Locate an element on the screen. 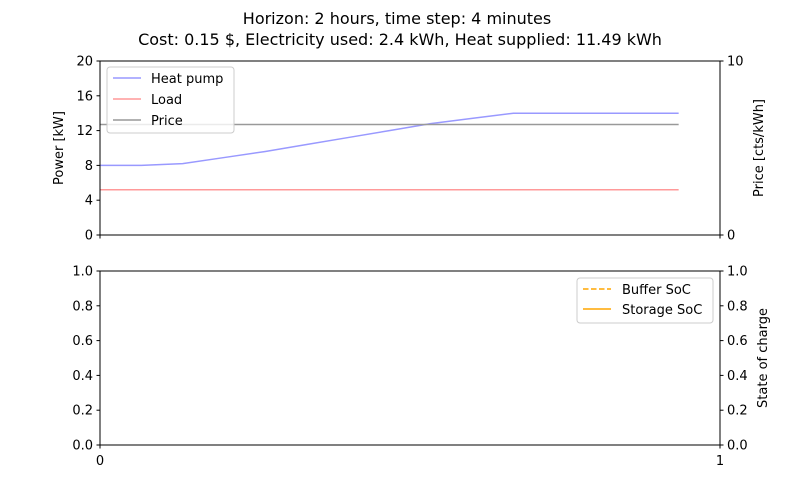 Image resolution: width=800 pixels, height=500 pixels. x-tick-label: 1 is located at coordinates (720, 461).